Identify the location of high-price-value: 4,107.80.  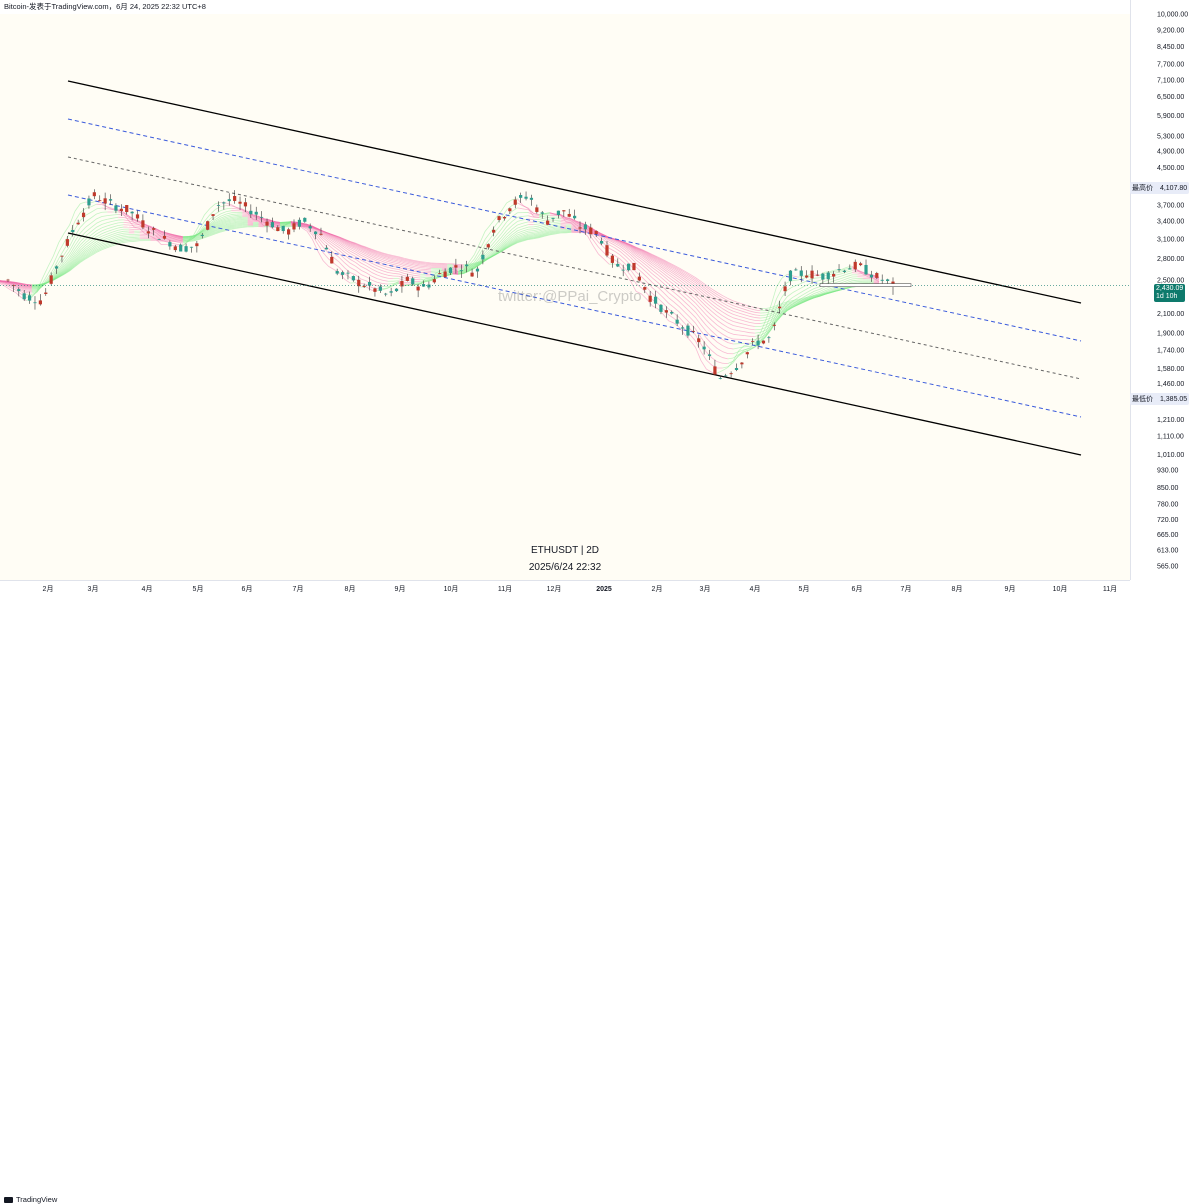
(1173, 188).